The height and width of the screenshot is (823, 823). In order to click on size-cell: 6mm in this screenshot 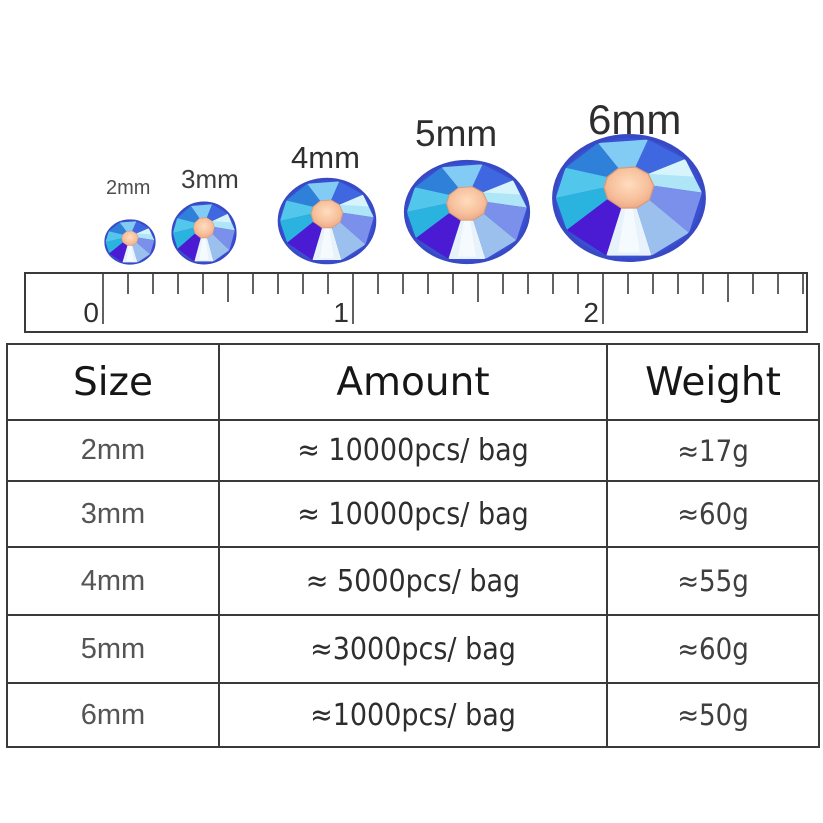, I will do `click(113, 715)`.